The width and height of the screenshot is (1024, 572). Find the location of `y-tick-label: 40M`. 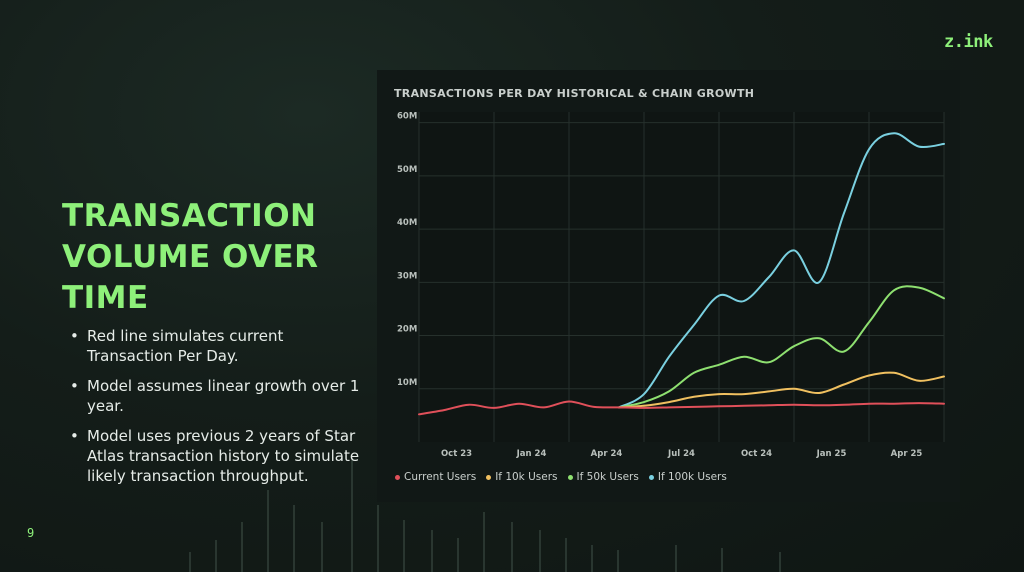

y-tick-label: 40M is located at coordinates (407, 223).